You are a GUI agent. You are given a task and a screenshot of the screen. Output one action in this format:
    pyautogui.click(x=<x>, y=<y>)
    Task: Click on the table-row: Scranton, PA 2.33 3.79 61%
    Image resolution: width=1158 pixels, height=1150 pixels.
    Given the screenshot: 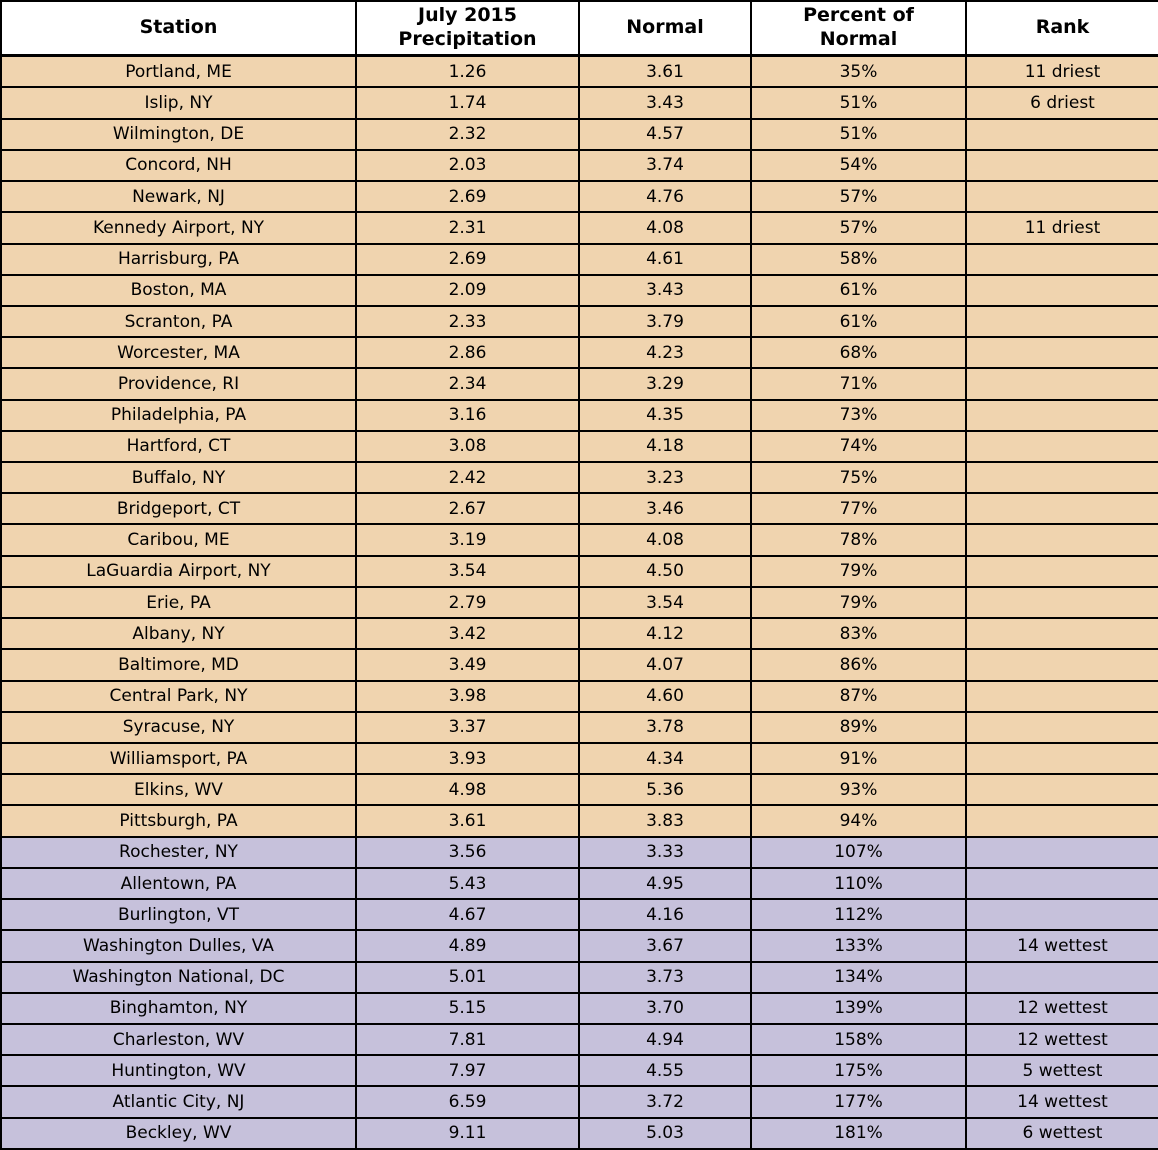 What is the action you would take?
    pyautogui.click(x=579, y=321)
    